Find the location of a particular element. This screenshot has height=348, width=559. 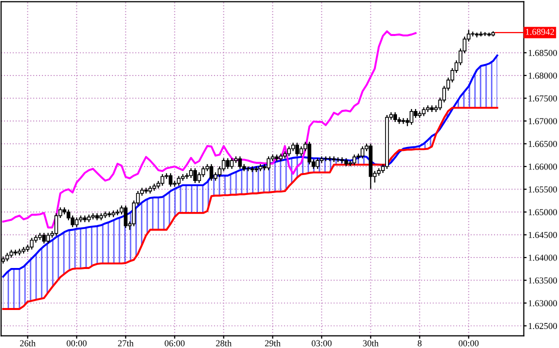

y-tick-label: 1.64000 is located at coordinates (542, 257).